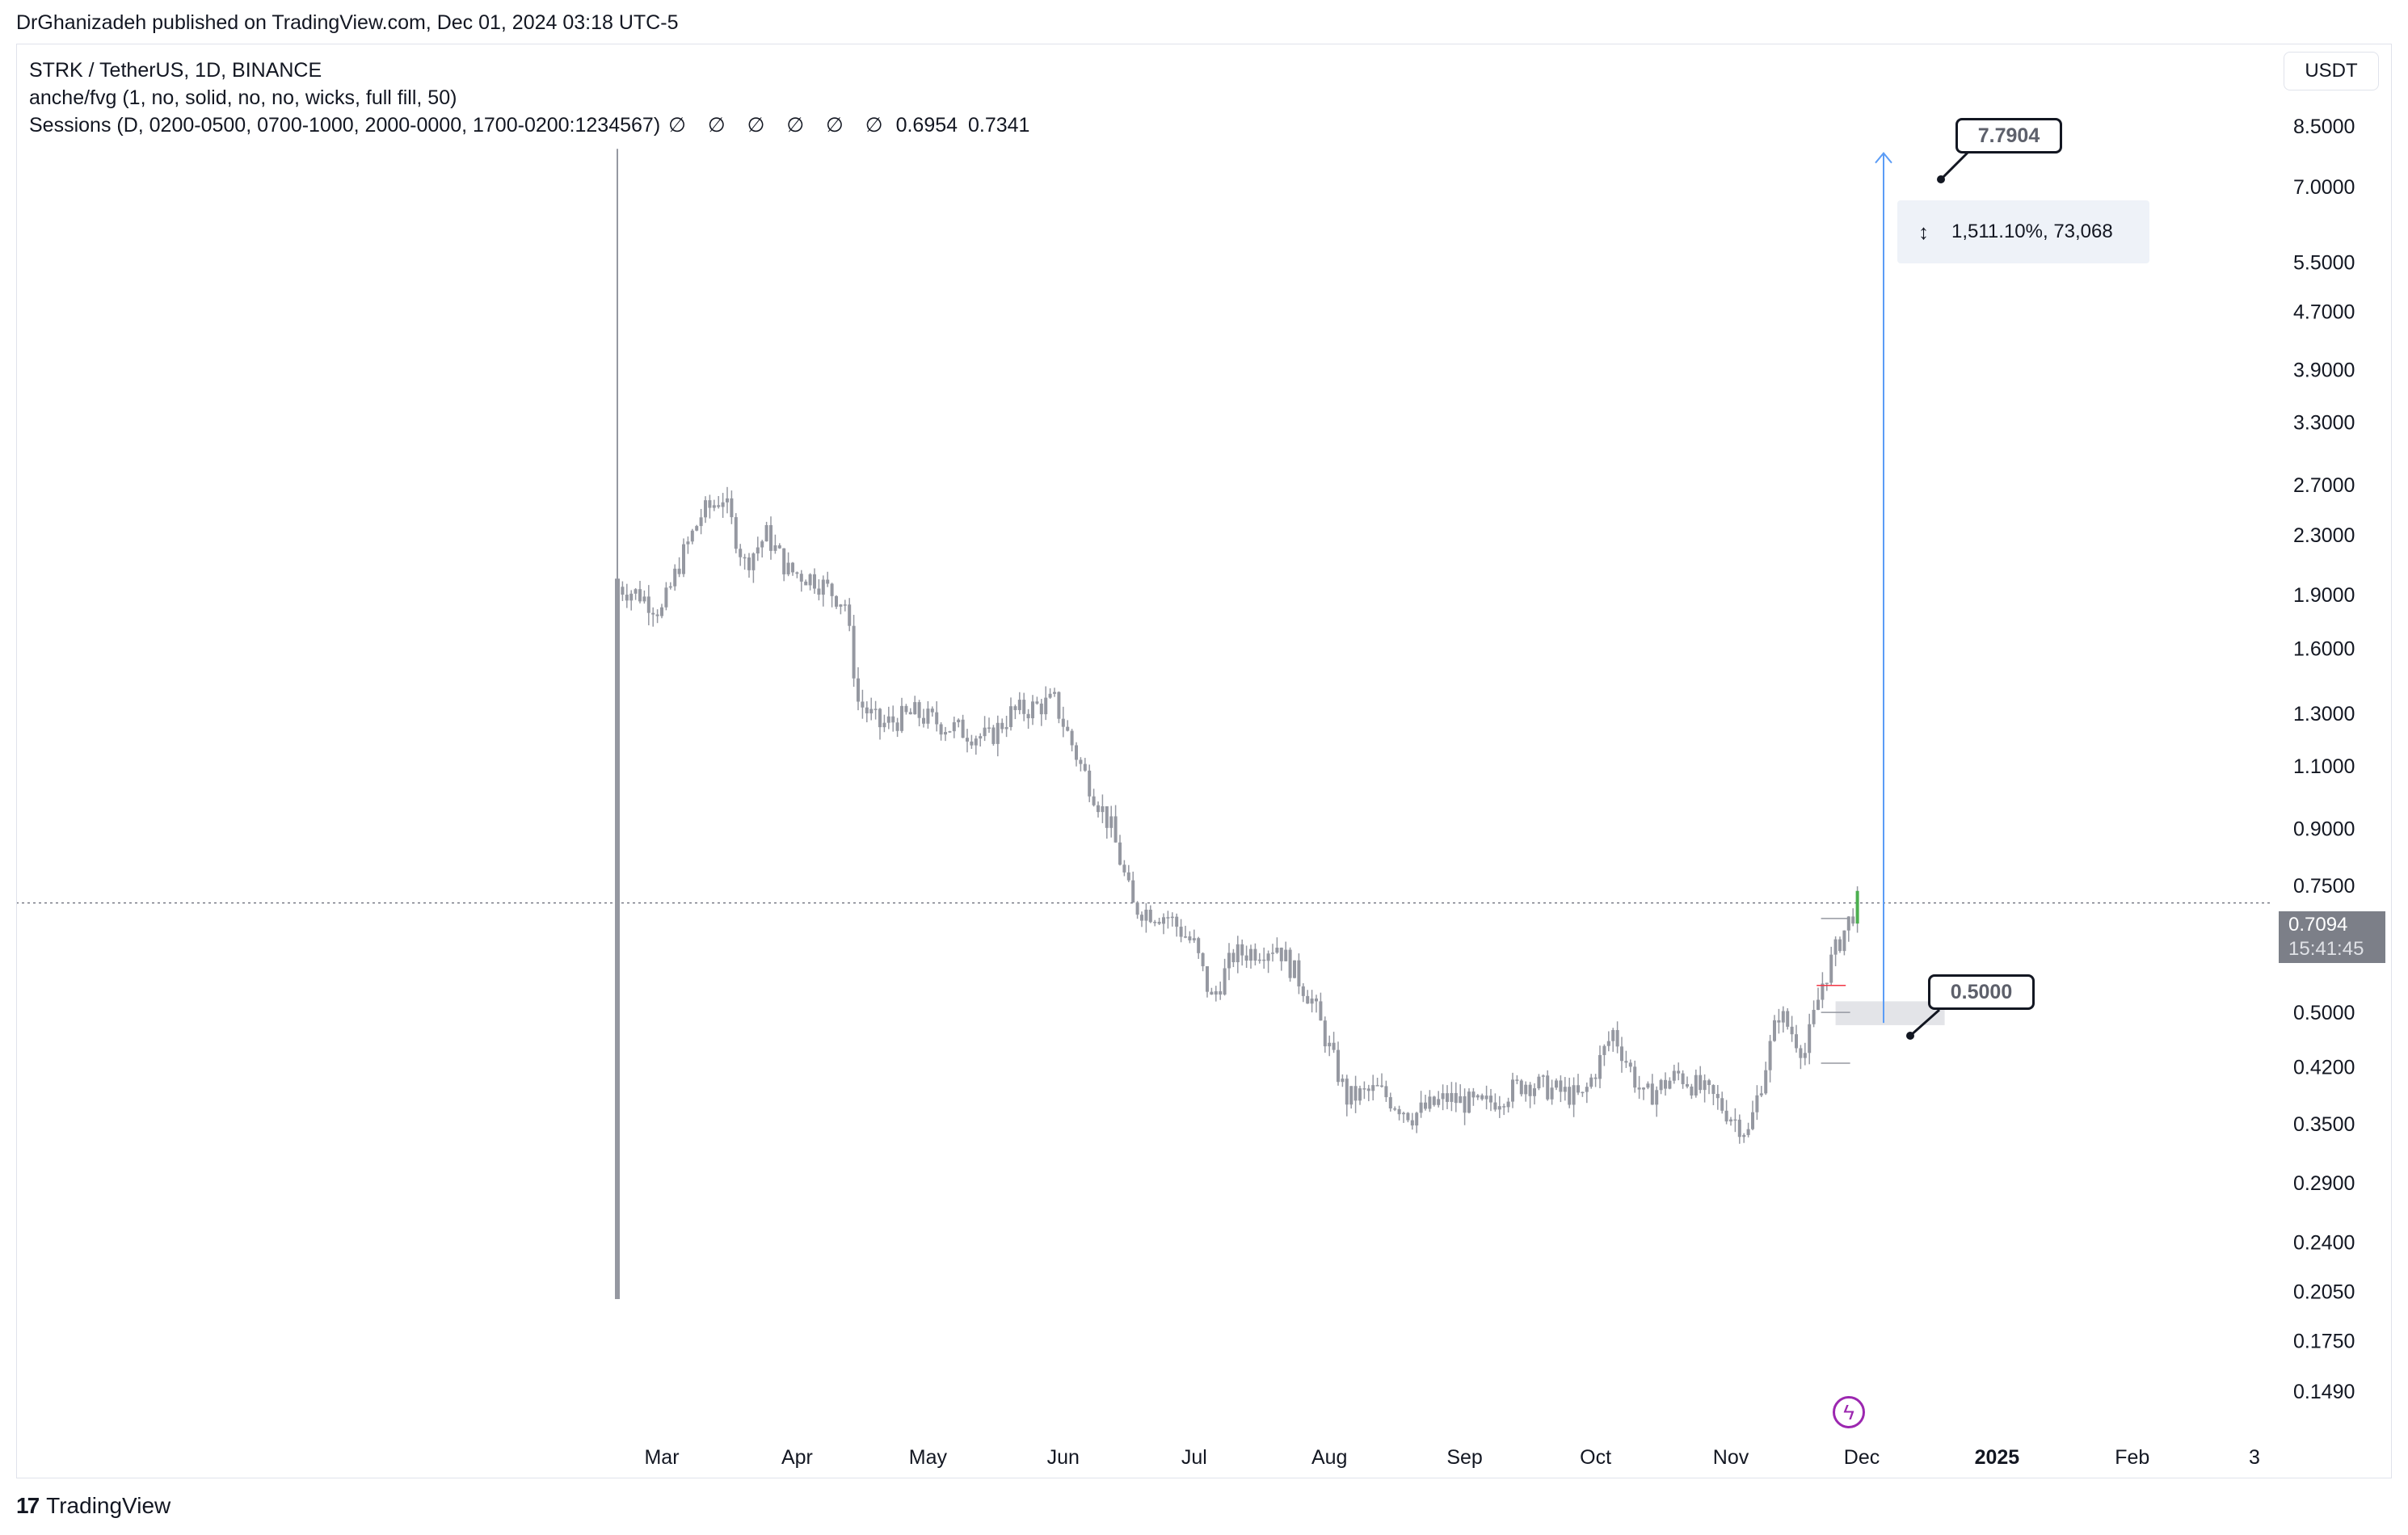  What do you see at coordinates (2023, 231) in the screenshot?
I see `measure-label-box: ↕ 1,511.10%, 73,068` at bounding box center [2023, 231].